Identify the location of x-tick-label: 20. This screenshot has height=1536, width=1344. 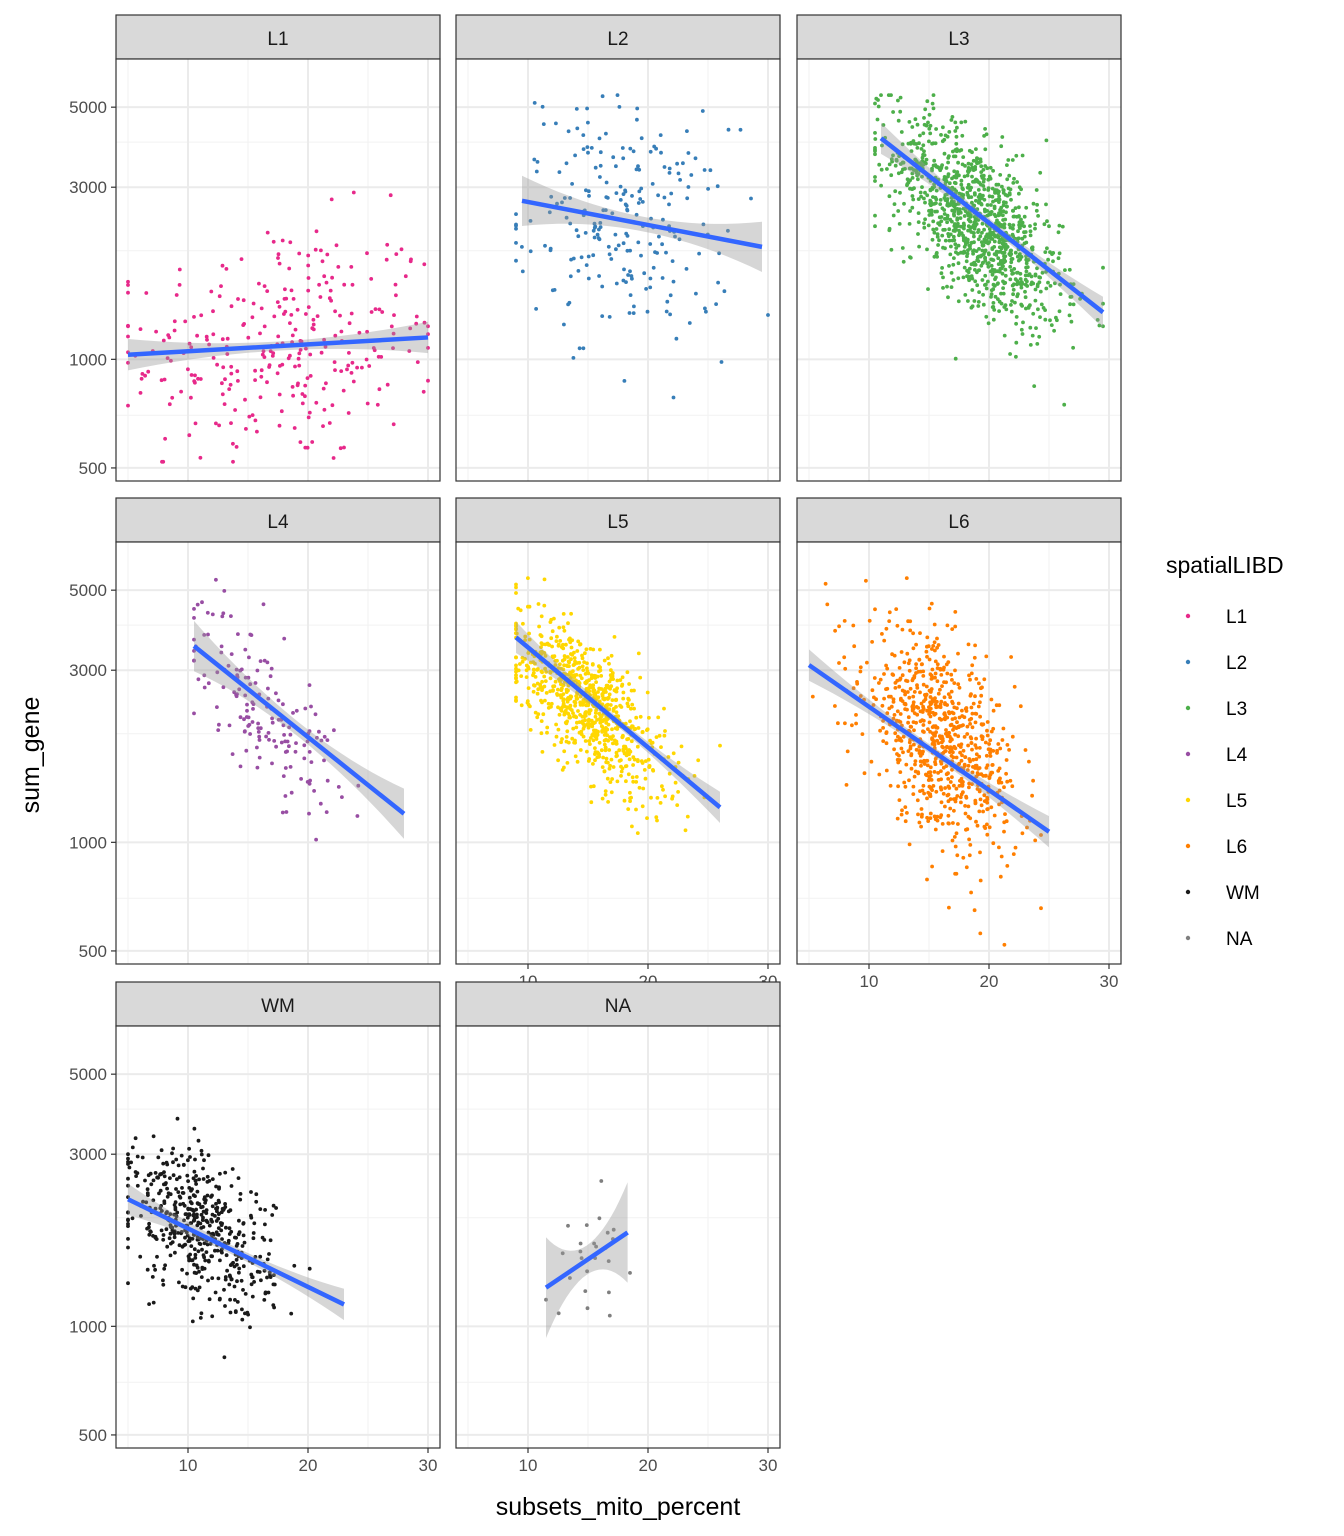
(648, 1465).